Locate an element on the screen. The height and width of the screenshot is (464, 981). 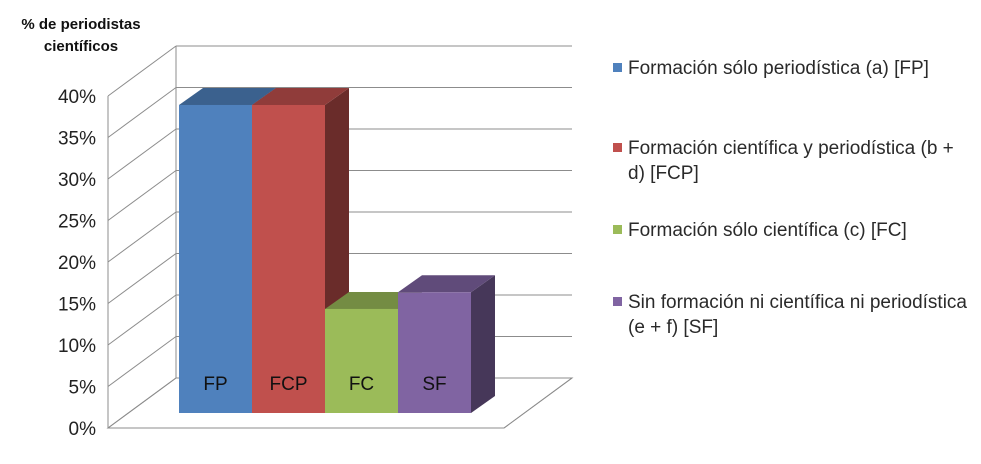
bar-top-fc is located at coordinates (373, 300).